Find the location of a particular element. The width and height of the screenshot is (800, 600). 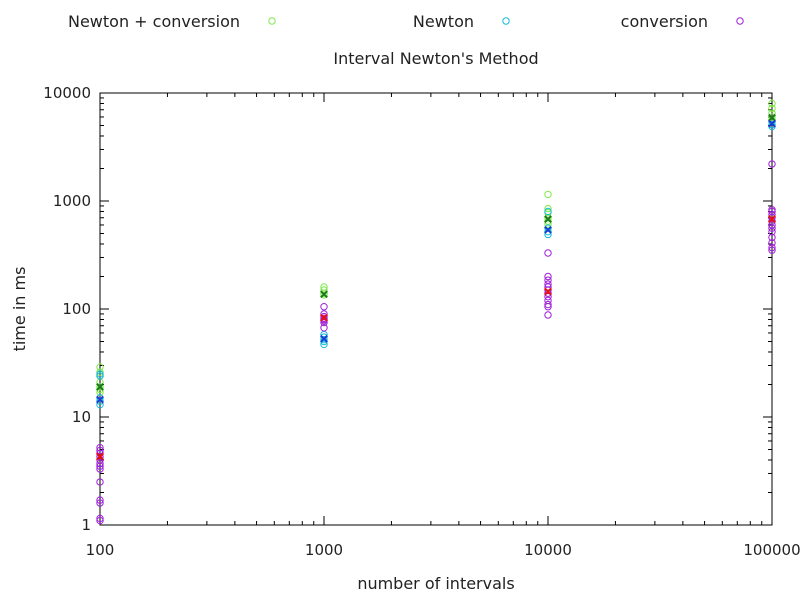

legend: Newton + conversion Newton conversion is located at coordinates (406, 21).